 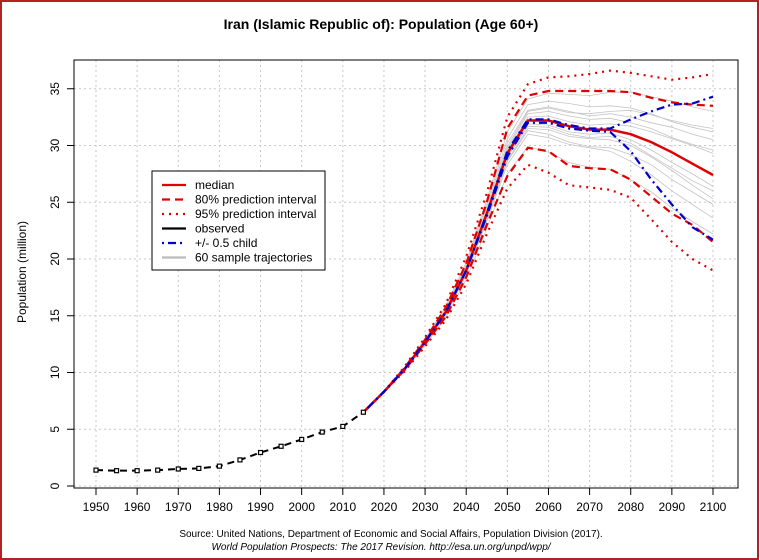 I want to click on observed-line, so click(x=229, y=441).